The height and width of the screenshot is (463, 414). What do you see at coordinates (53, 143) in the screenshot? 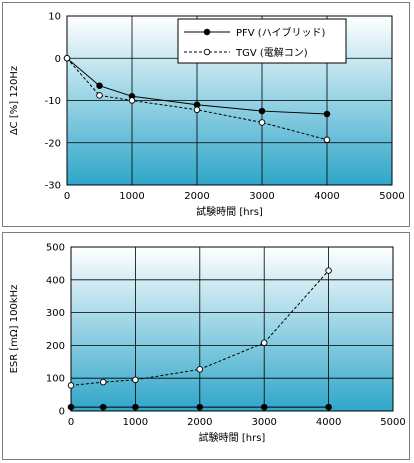
I see `y-tick-label: -20` at bounding box center [53, 143].